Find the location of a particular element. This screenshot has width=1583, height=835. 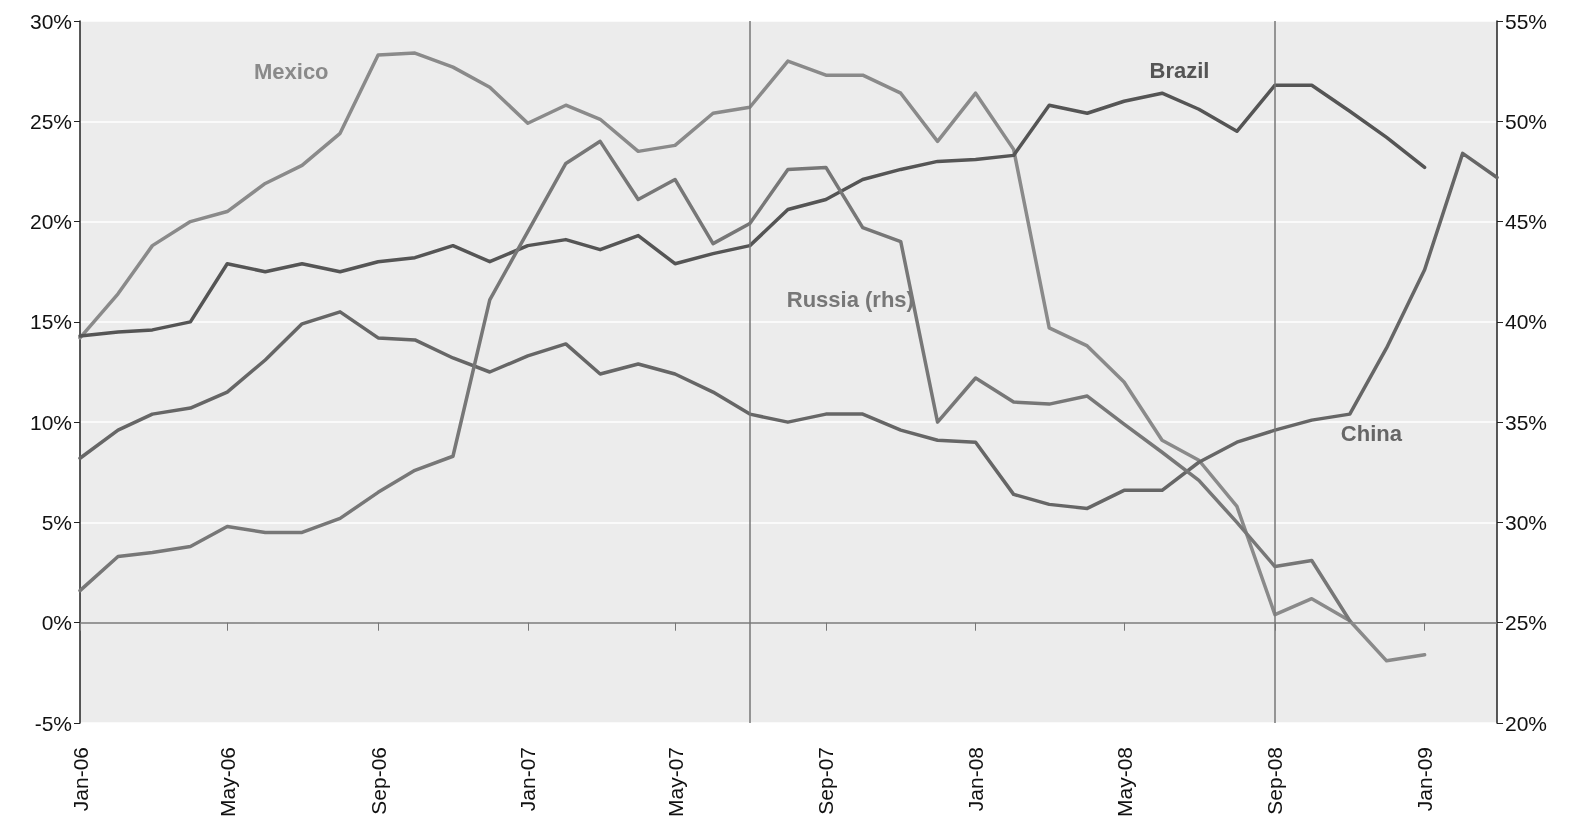

x-tick-label: Jan-06 is located at coordinates (80, 779).